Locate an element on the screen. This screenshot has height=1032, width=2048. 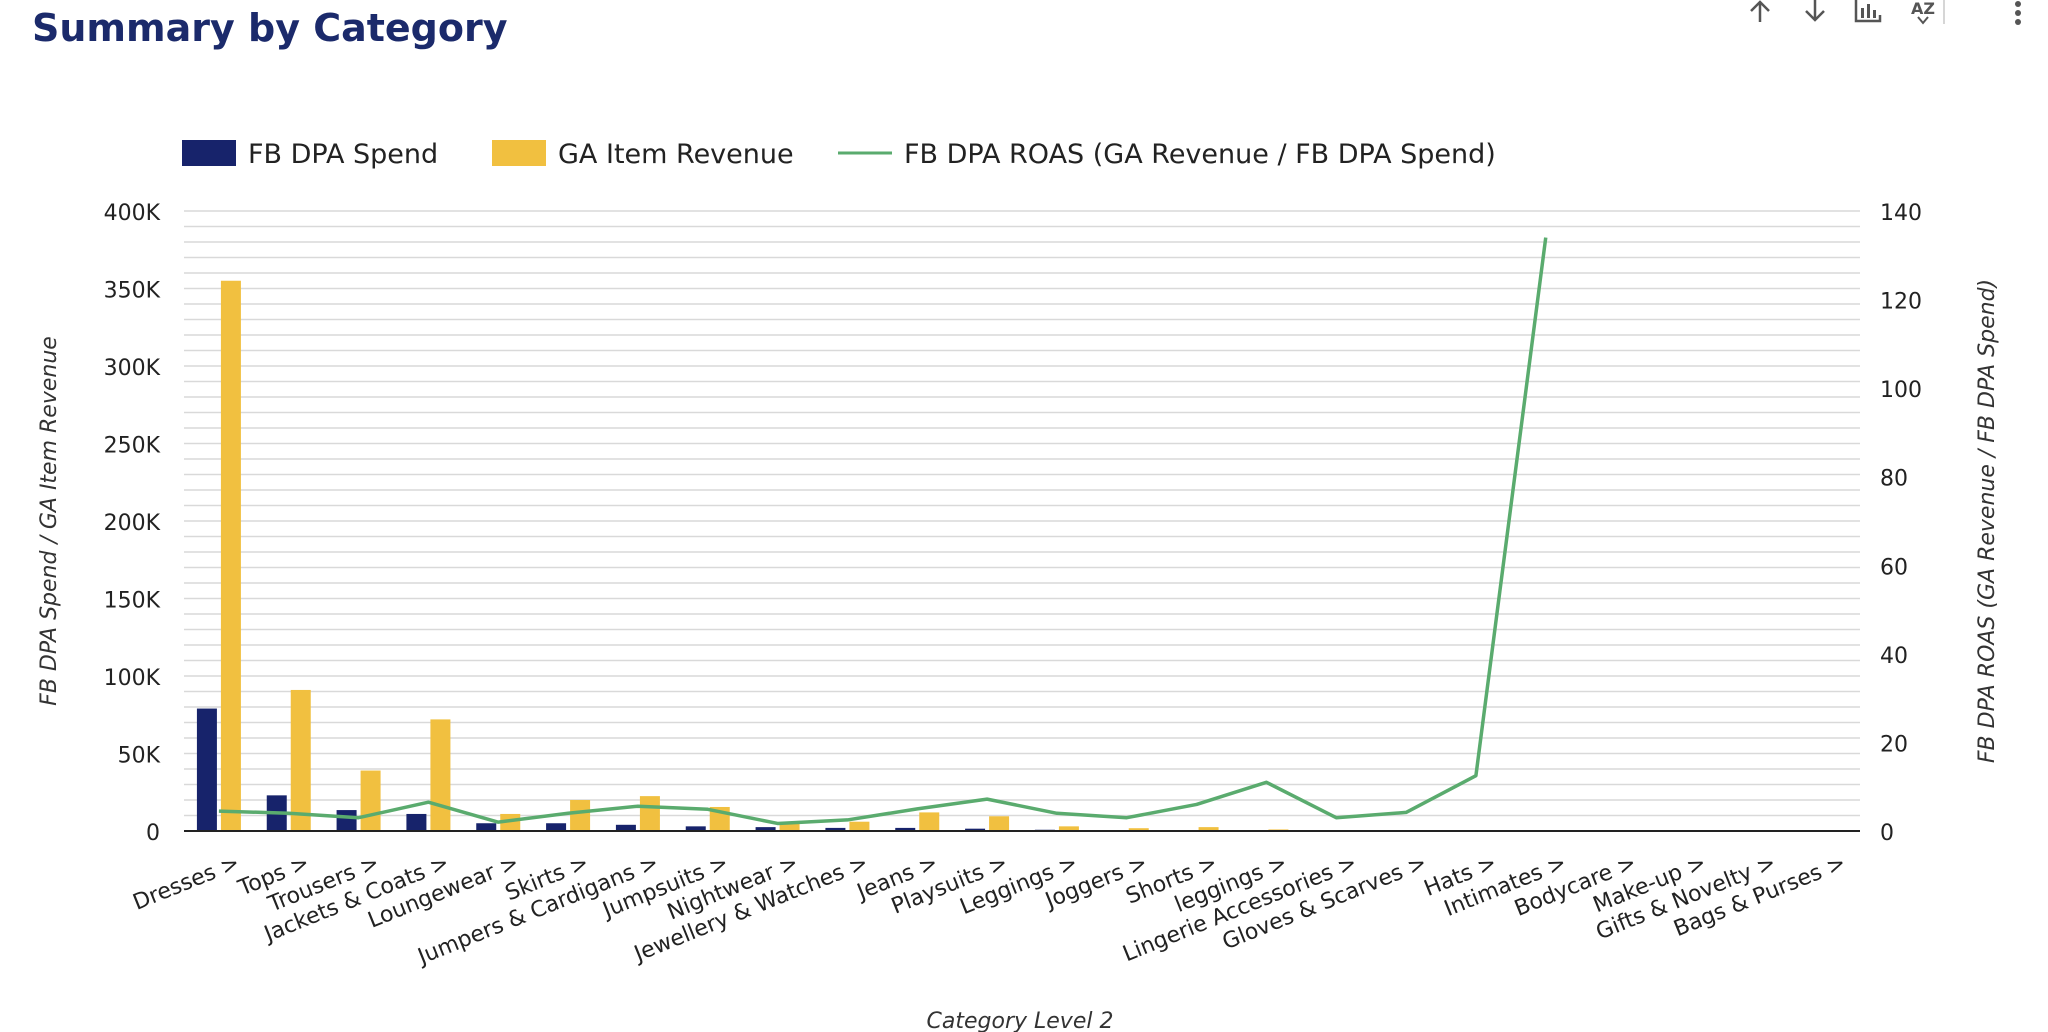
legend-item-spend: FB DPA Spend is located at coordinates (310, 154).